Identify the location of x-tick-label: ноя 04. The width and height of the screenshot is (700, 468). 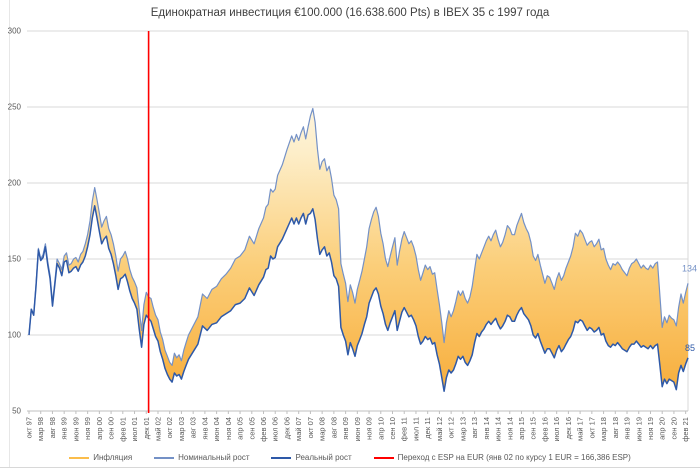
(228, 428).